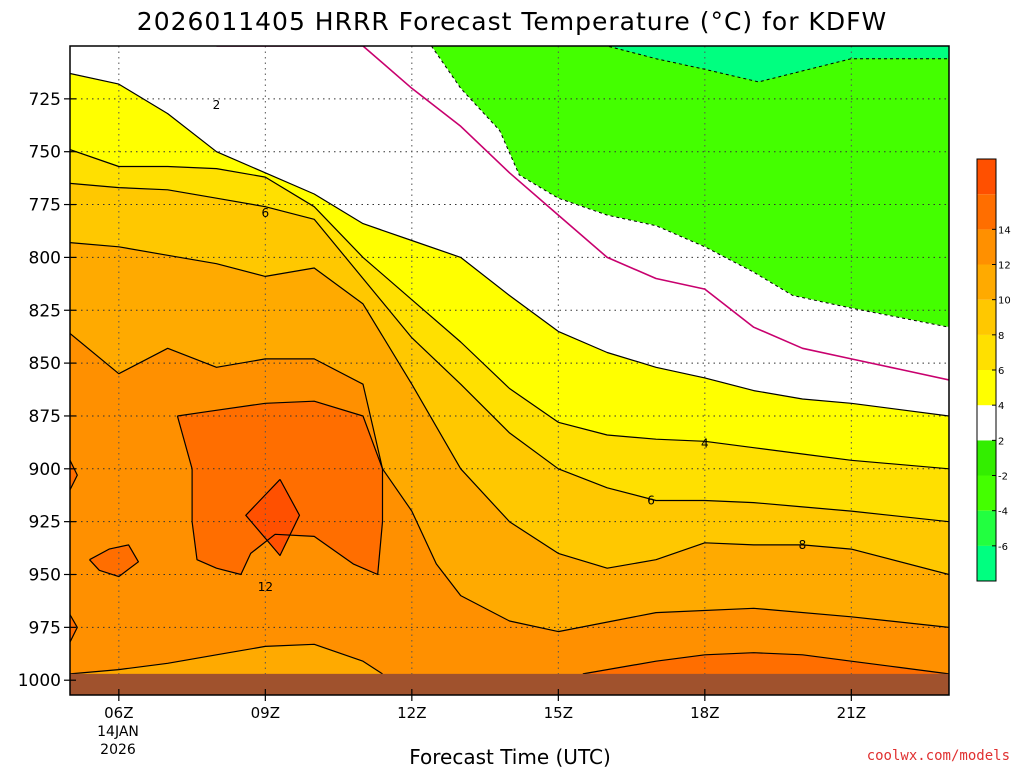  What do you see at coordinates (45, 311) in the screenshot?
I see `y-tick-label-4: 825` at bounding box center [45, 311].